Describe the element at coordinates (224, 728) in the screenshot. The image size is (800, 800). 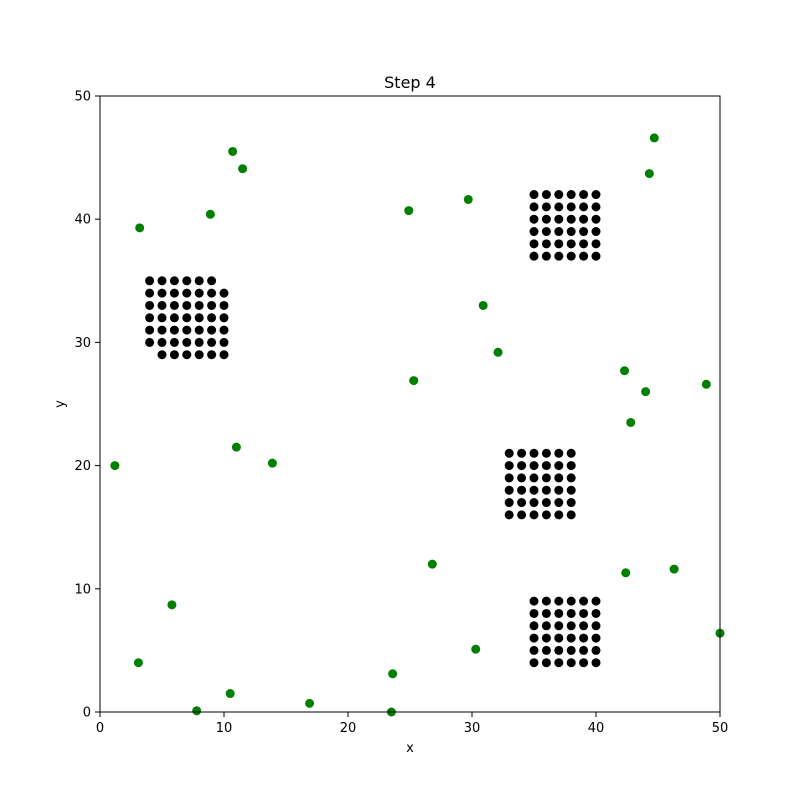
I see `x-tick-label: 10` at that location.